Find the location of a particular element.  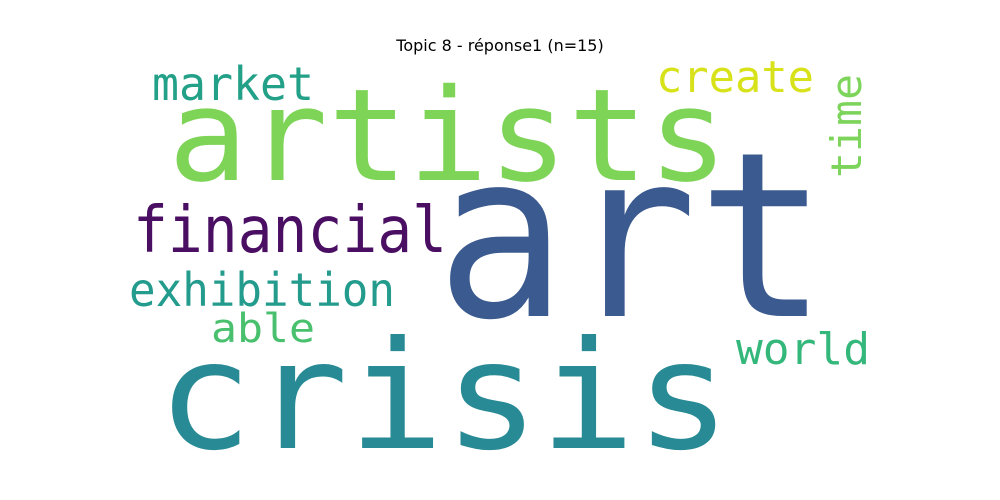

word-exhibition: exhibition is located at coordinates (262, 290).